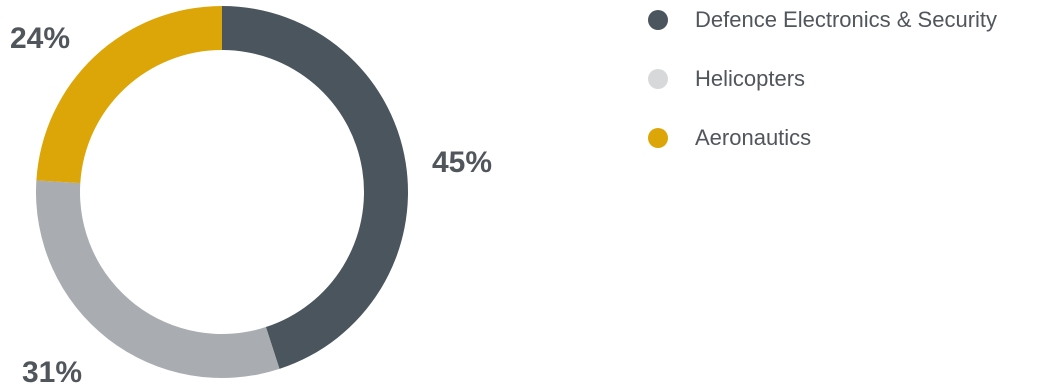 Image resolution: width=1058 pixels, height=389 pixels. I want to click on legend-swatch-helicopters, so click(658, 79).